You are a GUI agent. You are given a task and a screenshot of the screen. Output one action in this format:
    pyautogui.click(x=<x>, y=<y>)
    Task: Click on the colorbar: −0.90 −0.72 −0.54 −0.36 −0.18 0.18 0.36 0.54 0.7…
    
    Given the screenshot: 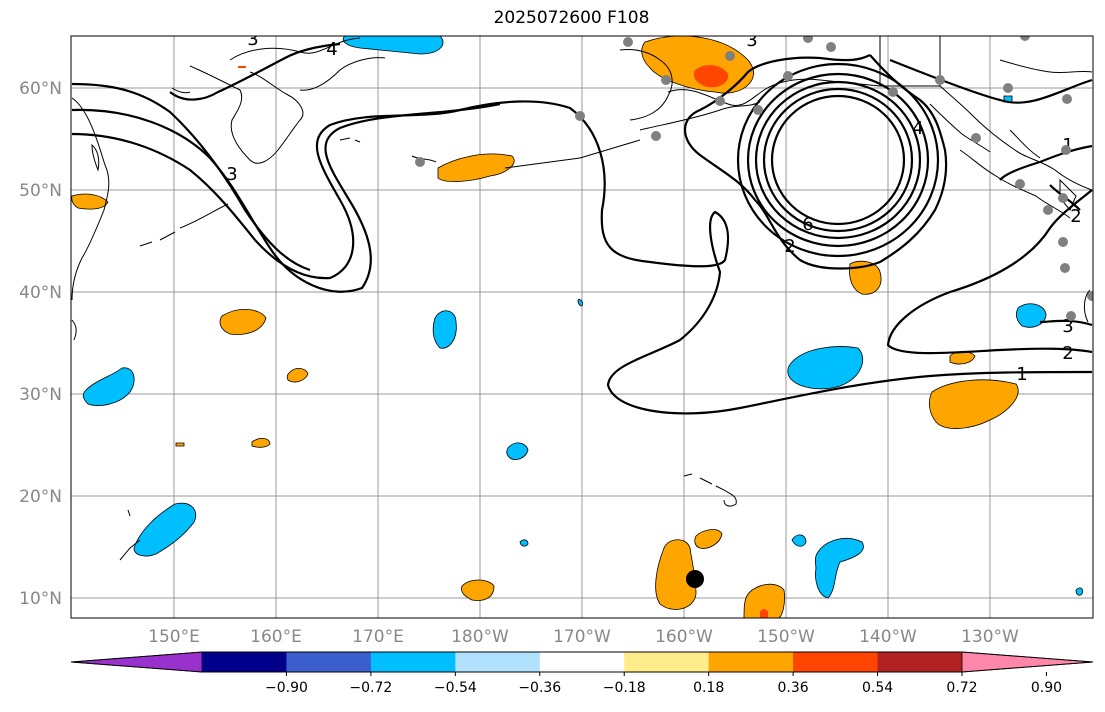 What is the action you would take?
    pyautogui.click(x=582, y=673)
    